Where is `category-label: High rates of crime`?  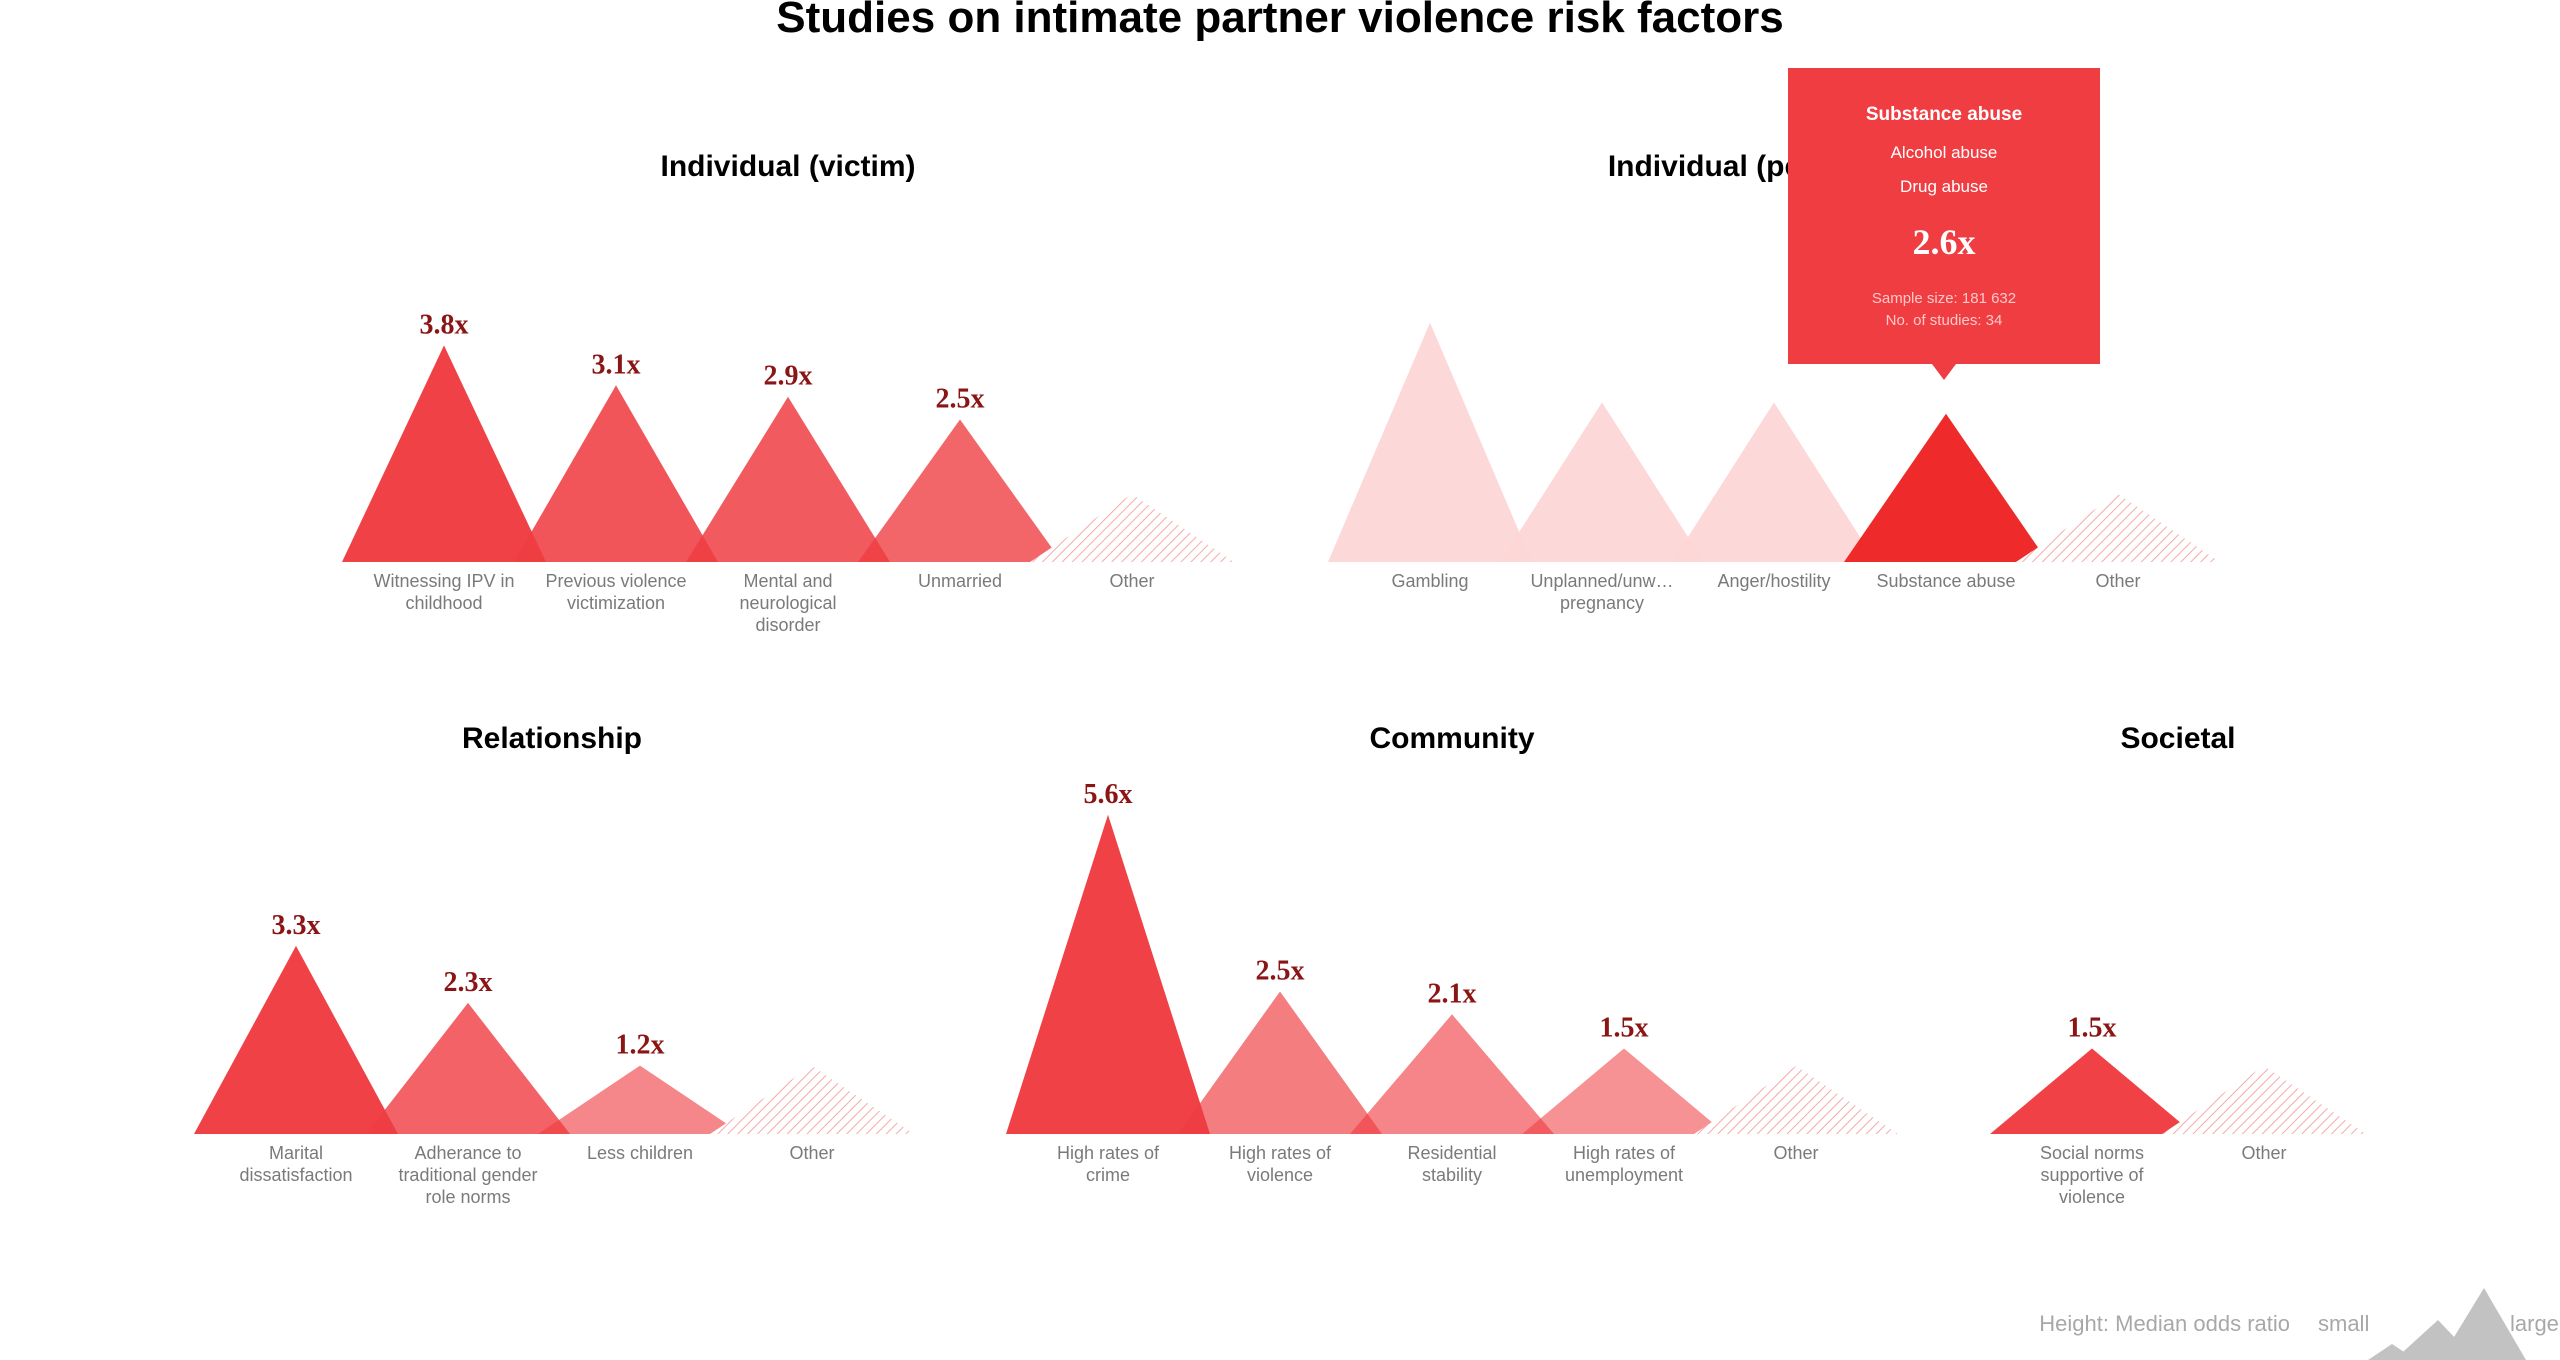 category-label: High rates of crime is located at coordinates (1108, 1164).